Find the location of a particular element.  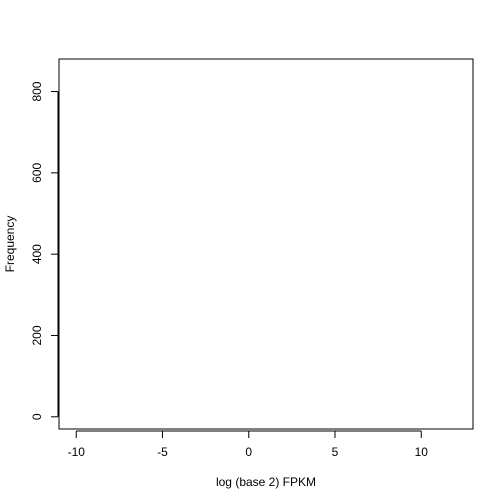

y-tick-label: 200 is located at coordinates (37, 335).